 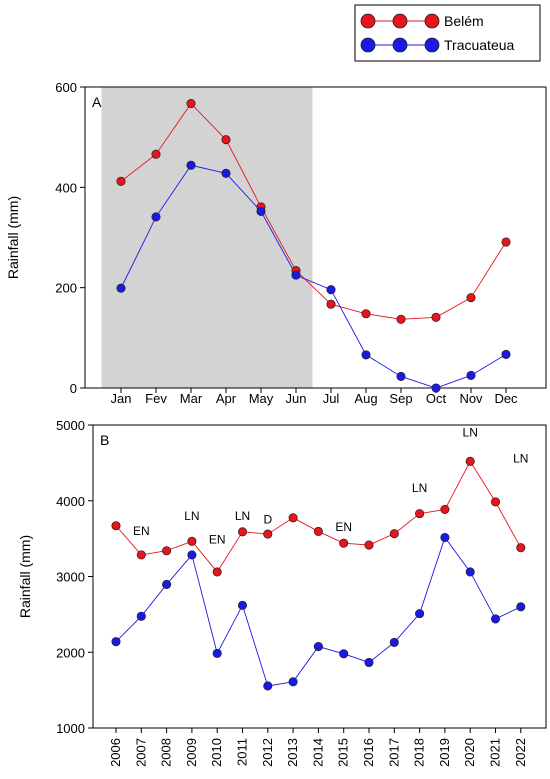 What do you see at coordinates (471, 398) in the screenshot?
I see `x-tick-label: Nov` at bounding box center [471, 398].